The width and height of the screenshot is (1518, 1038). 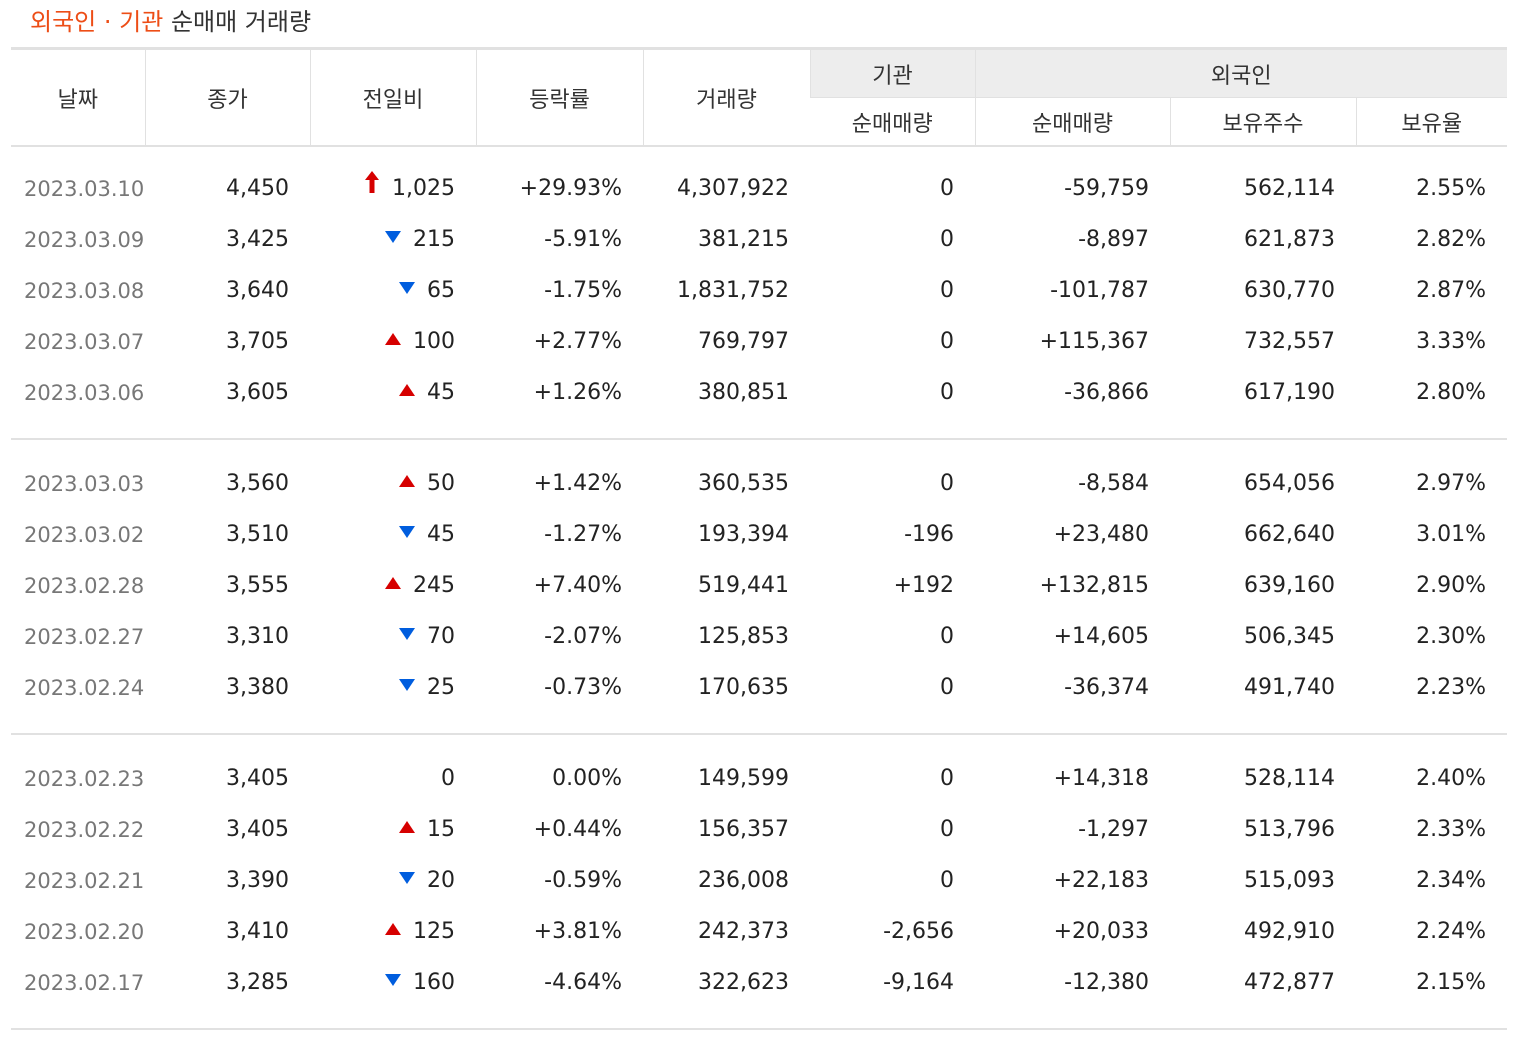 What do you see at coordinates (227, 636) in the screenshot?
I see `close-cell: 3,310` at bounding box center [227, 636].